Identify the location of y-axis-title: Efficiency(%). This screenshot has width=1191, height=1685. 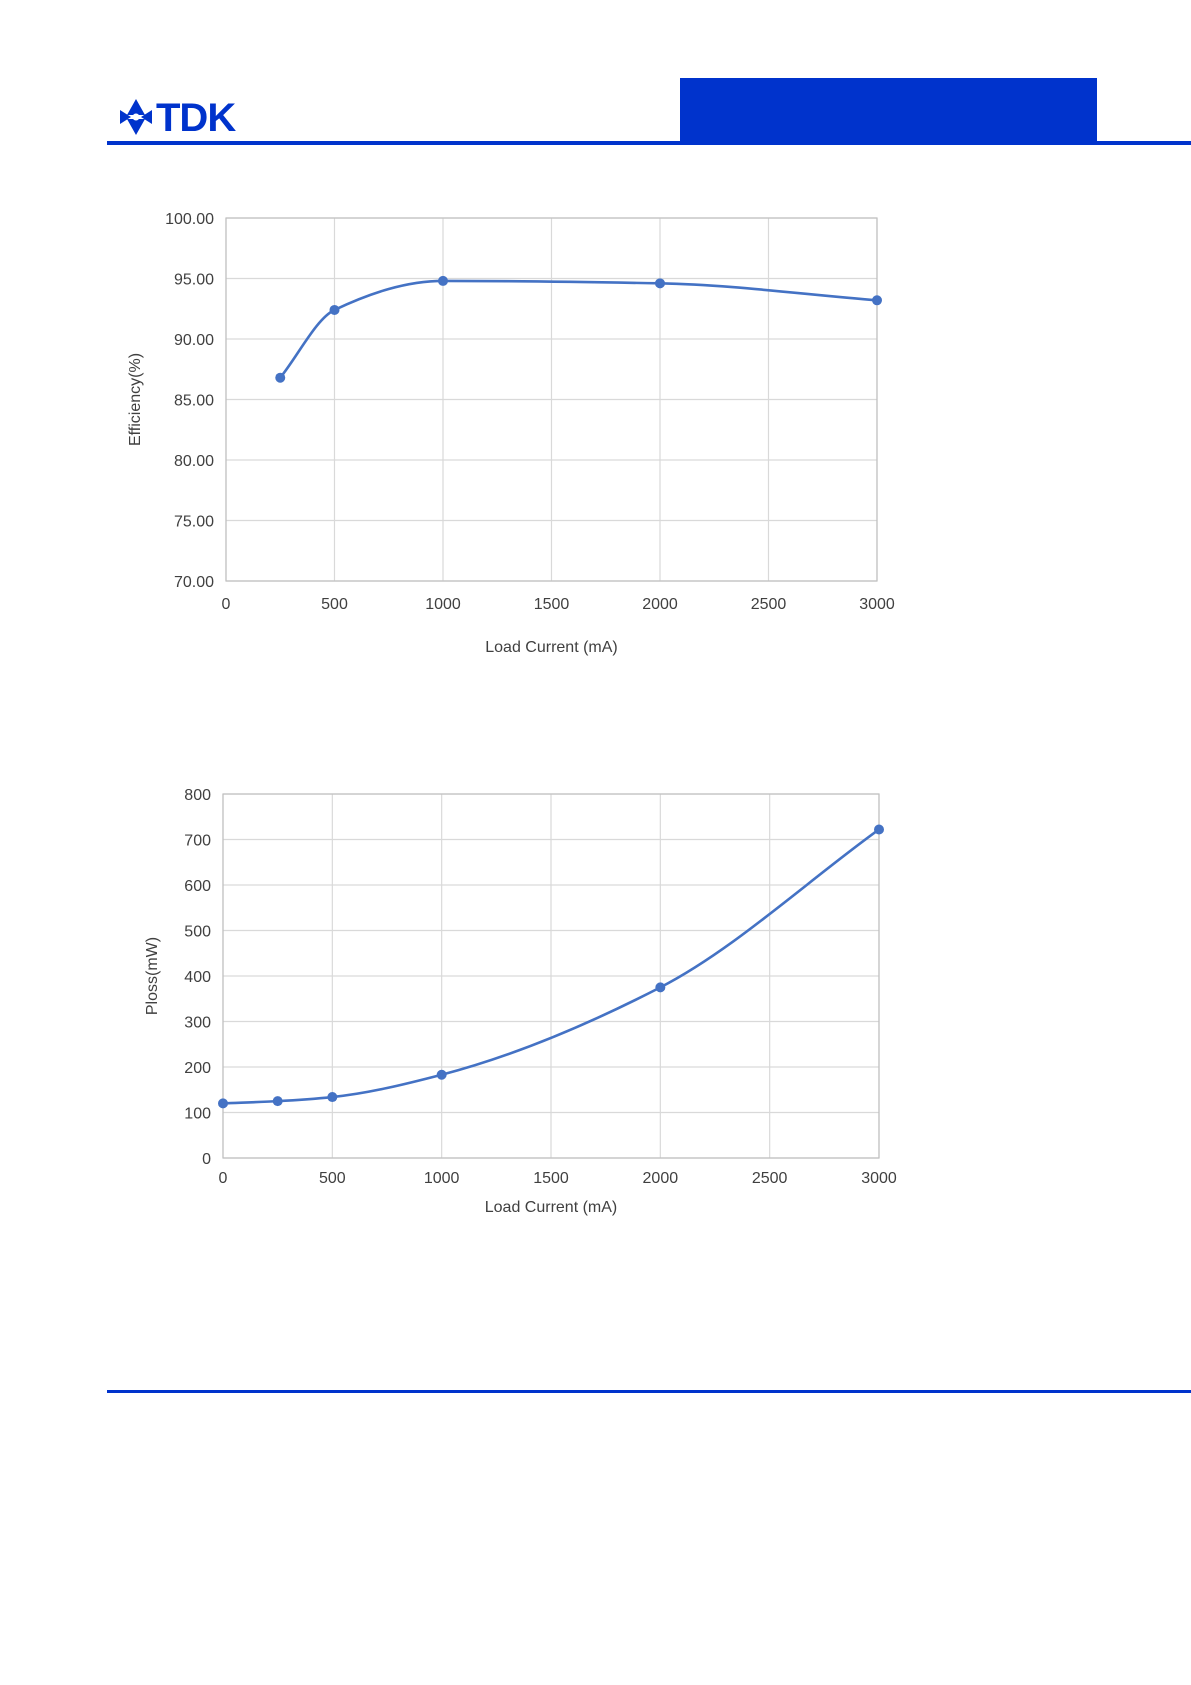
(135, 399).